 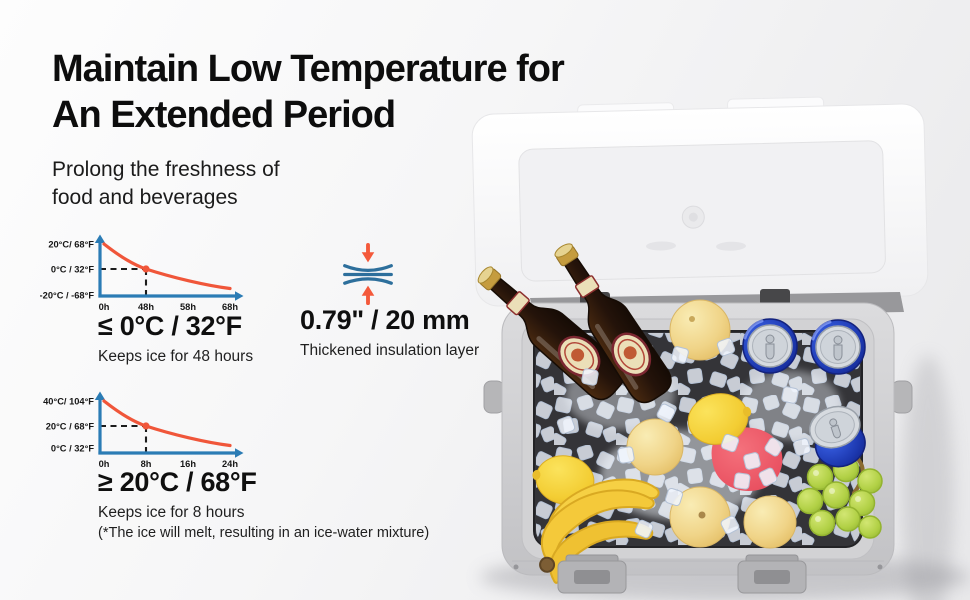 I want to click on lid-emblem, so click(x=693, y=217).